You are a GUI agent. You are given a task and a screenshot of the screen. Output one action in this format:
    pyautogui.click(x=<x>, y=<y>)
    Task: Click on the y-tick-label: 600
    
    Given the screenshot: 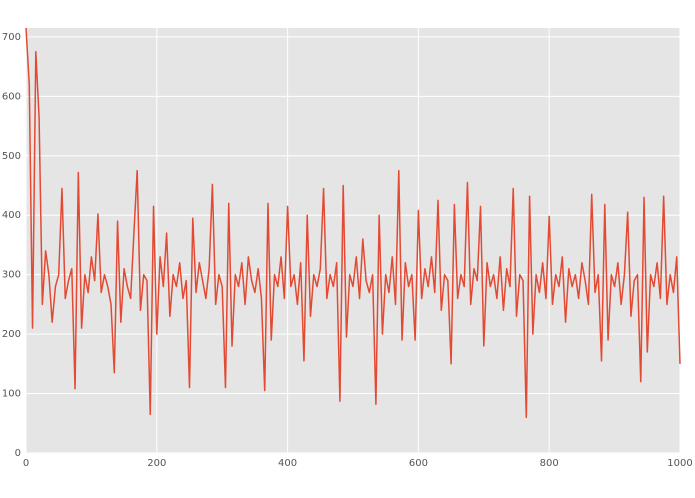 What is the action you would take?
    pyautogui.click(x=11, y=96)
    